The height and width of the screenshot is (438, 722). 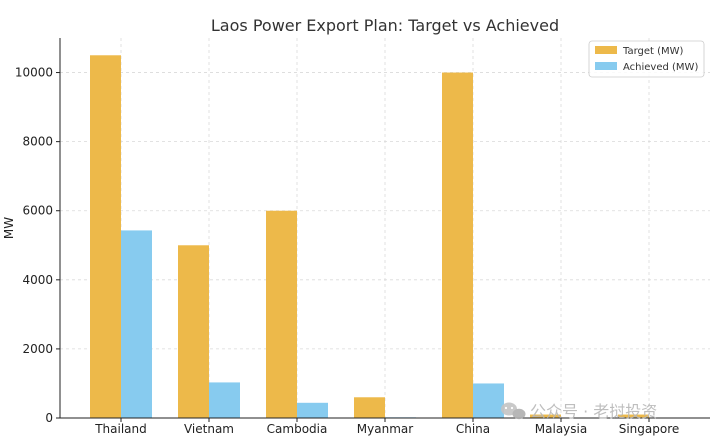 I want to click on y-tick-label-0: 0, so click(x=49, y=418).